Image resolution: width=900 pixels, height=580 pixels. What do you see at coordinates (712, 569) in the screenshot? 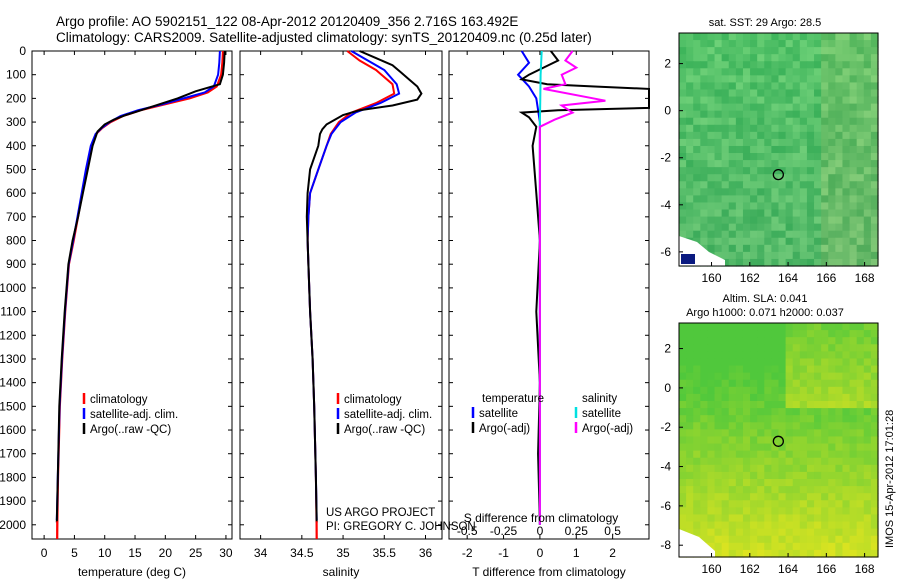
I see `map-x-tick-label: 160` at bounding box center [712, 569].